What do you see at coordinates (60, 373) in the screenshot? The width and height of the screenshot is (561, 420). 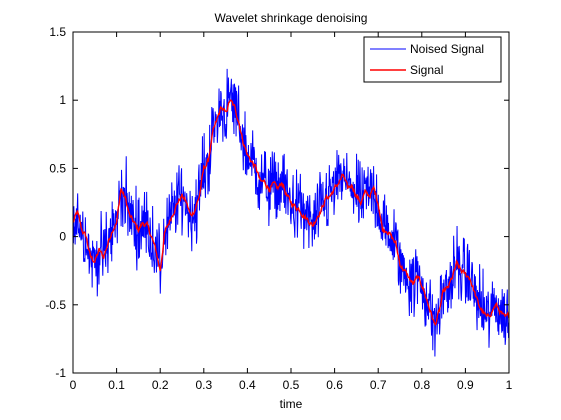 I see `y-tick-label: -1` at bounding box center [60, 373].